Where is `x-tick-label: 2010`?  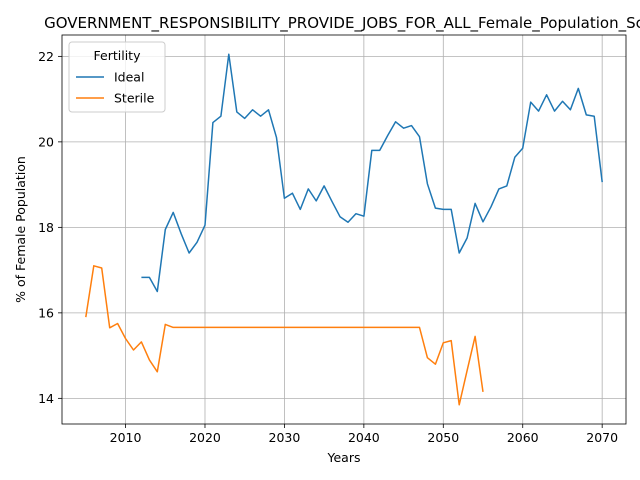 x-tick-label: 2010 is located at coordinates (126, 437).